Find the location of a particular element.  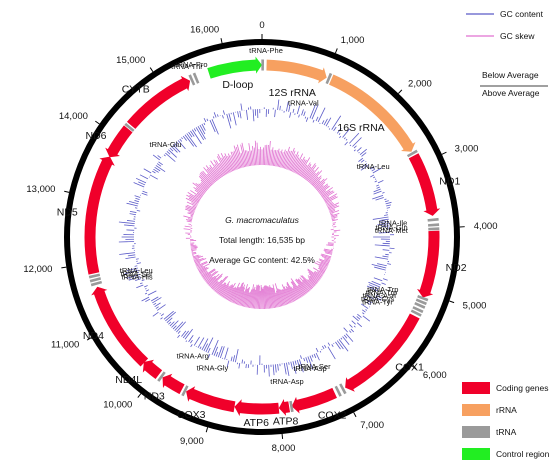

trna-label: tRNA-Ser is located at coordinates (315, 366).